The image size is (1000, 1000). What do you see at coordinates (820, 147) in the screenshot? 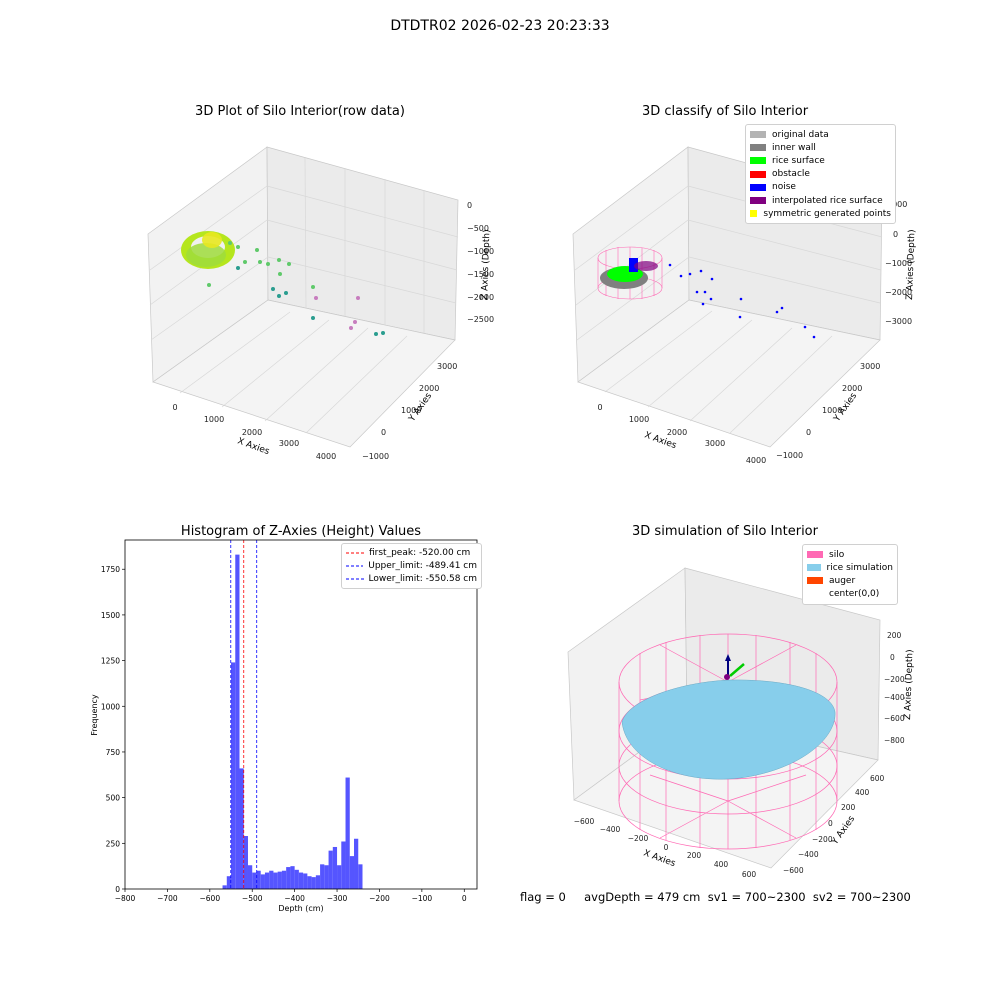
I see `legend-item-inner-wall: inner wall` at bounding box center [820, 147].